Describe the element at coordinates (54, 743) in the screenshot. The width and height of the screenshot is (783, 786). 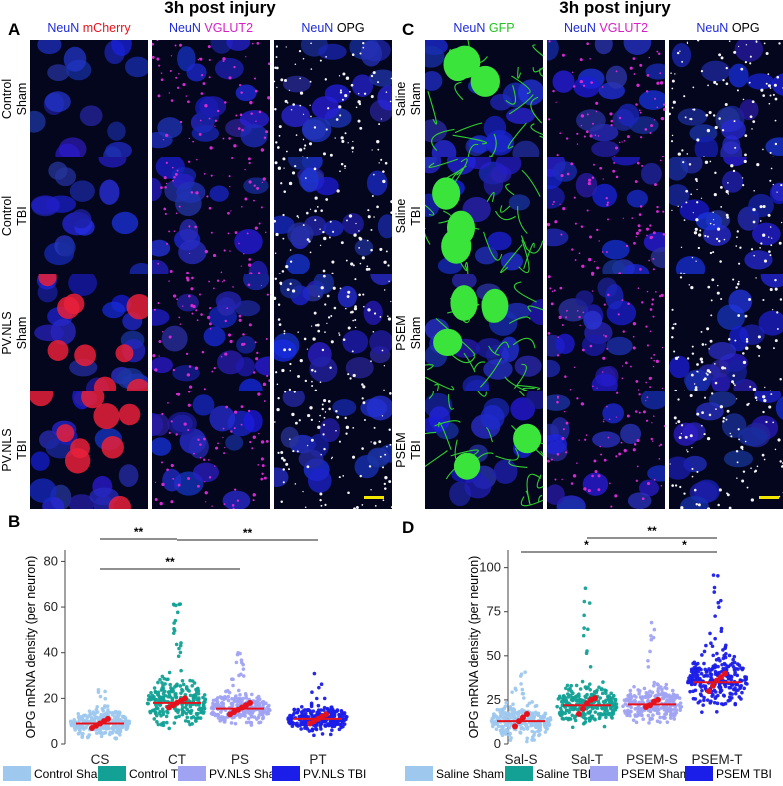
I see `y-tick-label: 0` at that location.